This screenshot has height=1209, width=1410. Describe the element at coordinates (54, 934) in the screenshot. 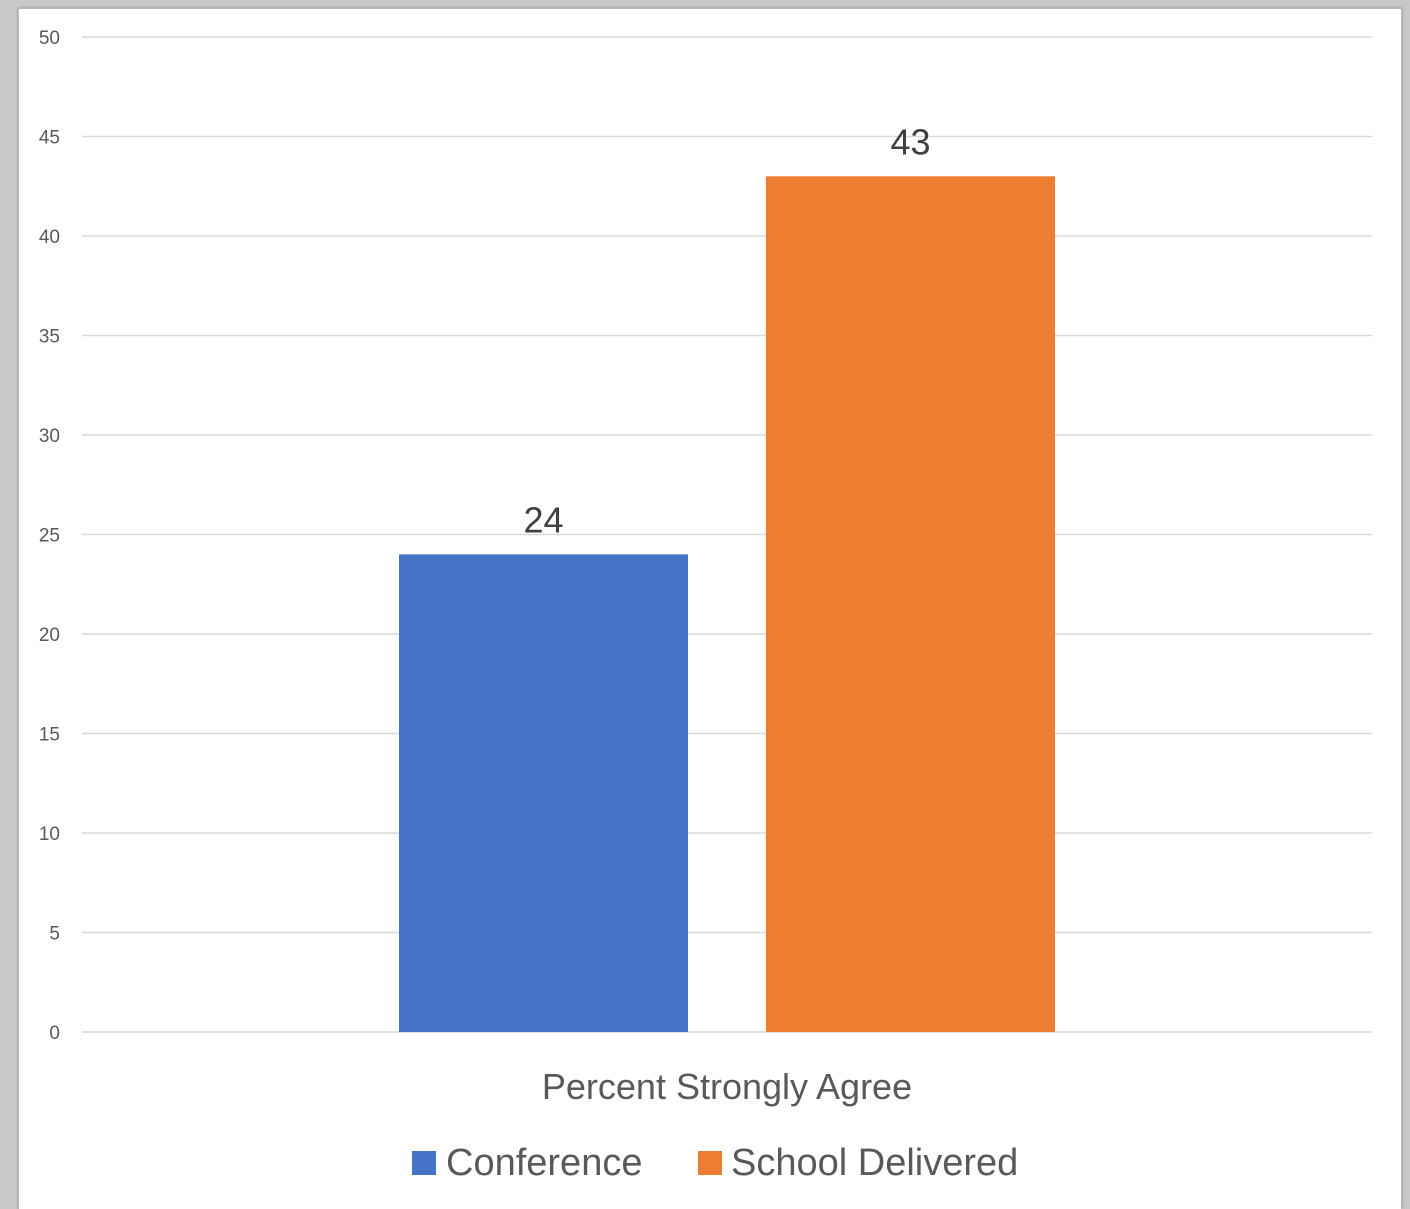

I see `y-tick-label: 5` at that location.